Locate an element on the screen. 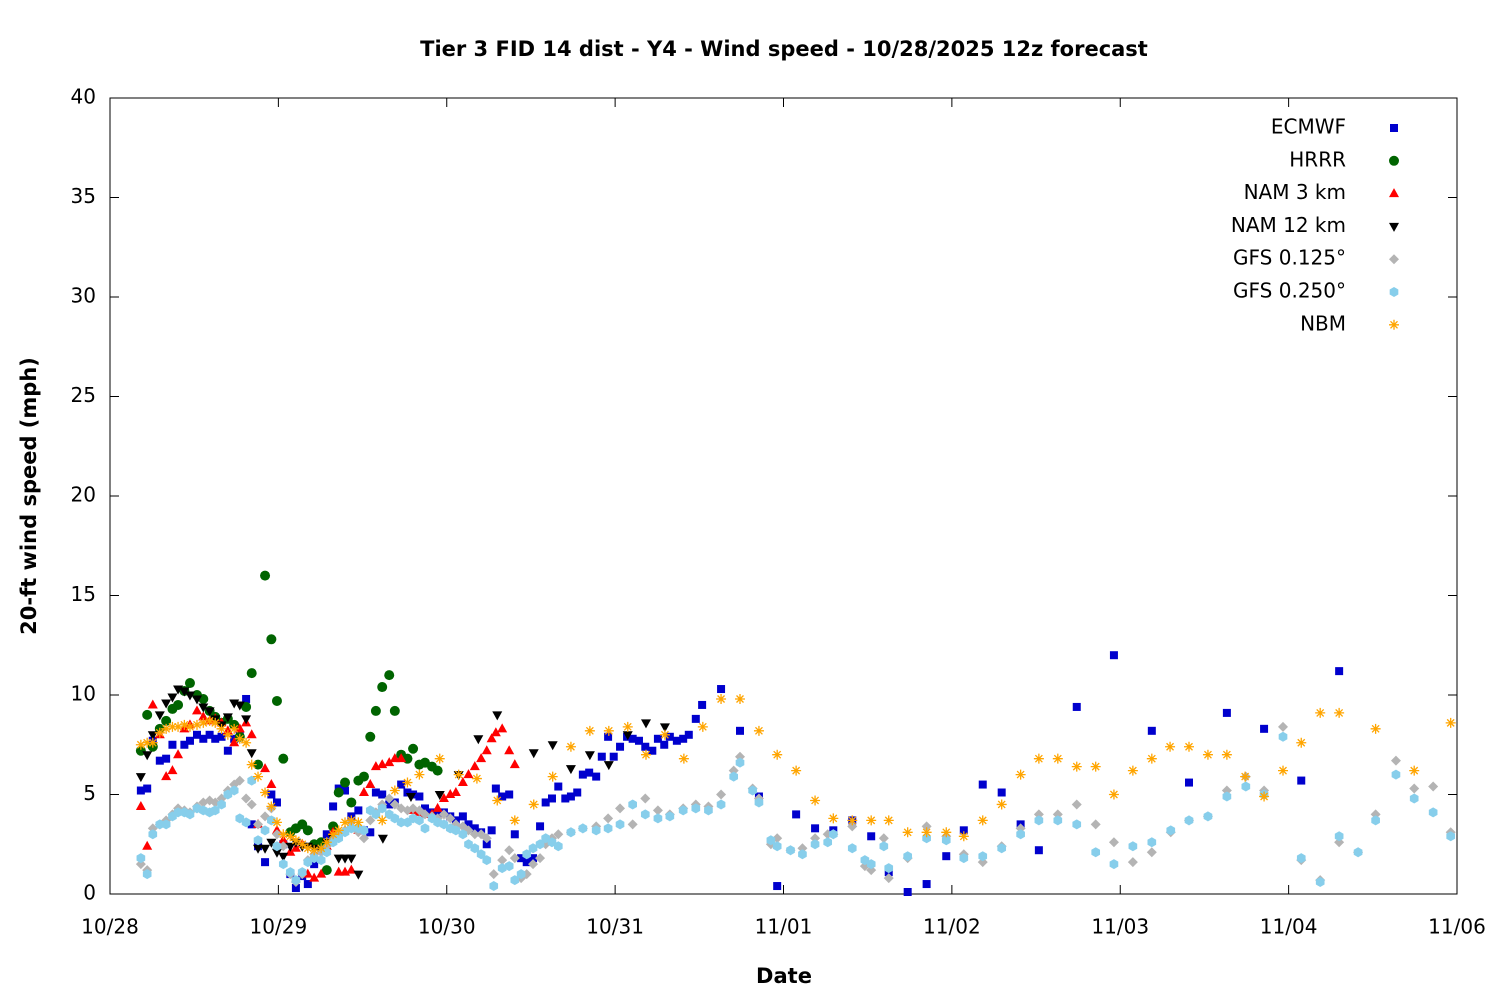 This screenshot has height=1004, width=1500. y-axis-title: 20-ft wind speed (mph) is located at coordinates (29, 496).